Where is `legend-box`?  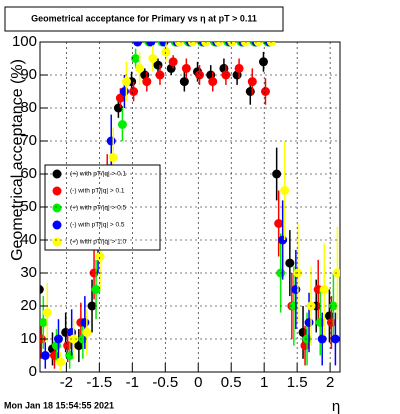 legend-box is located at coordinates (102, 207).